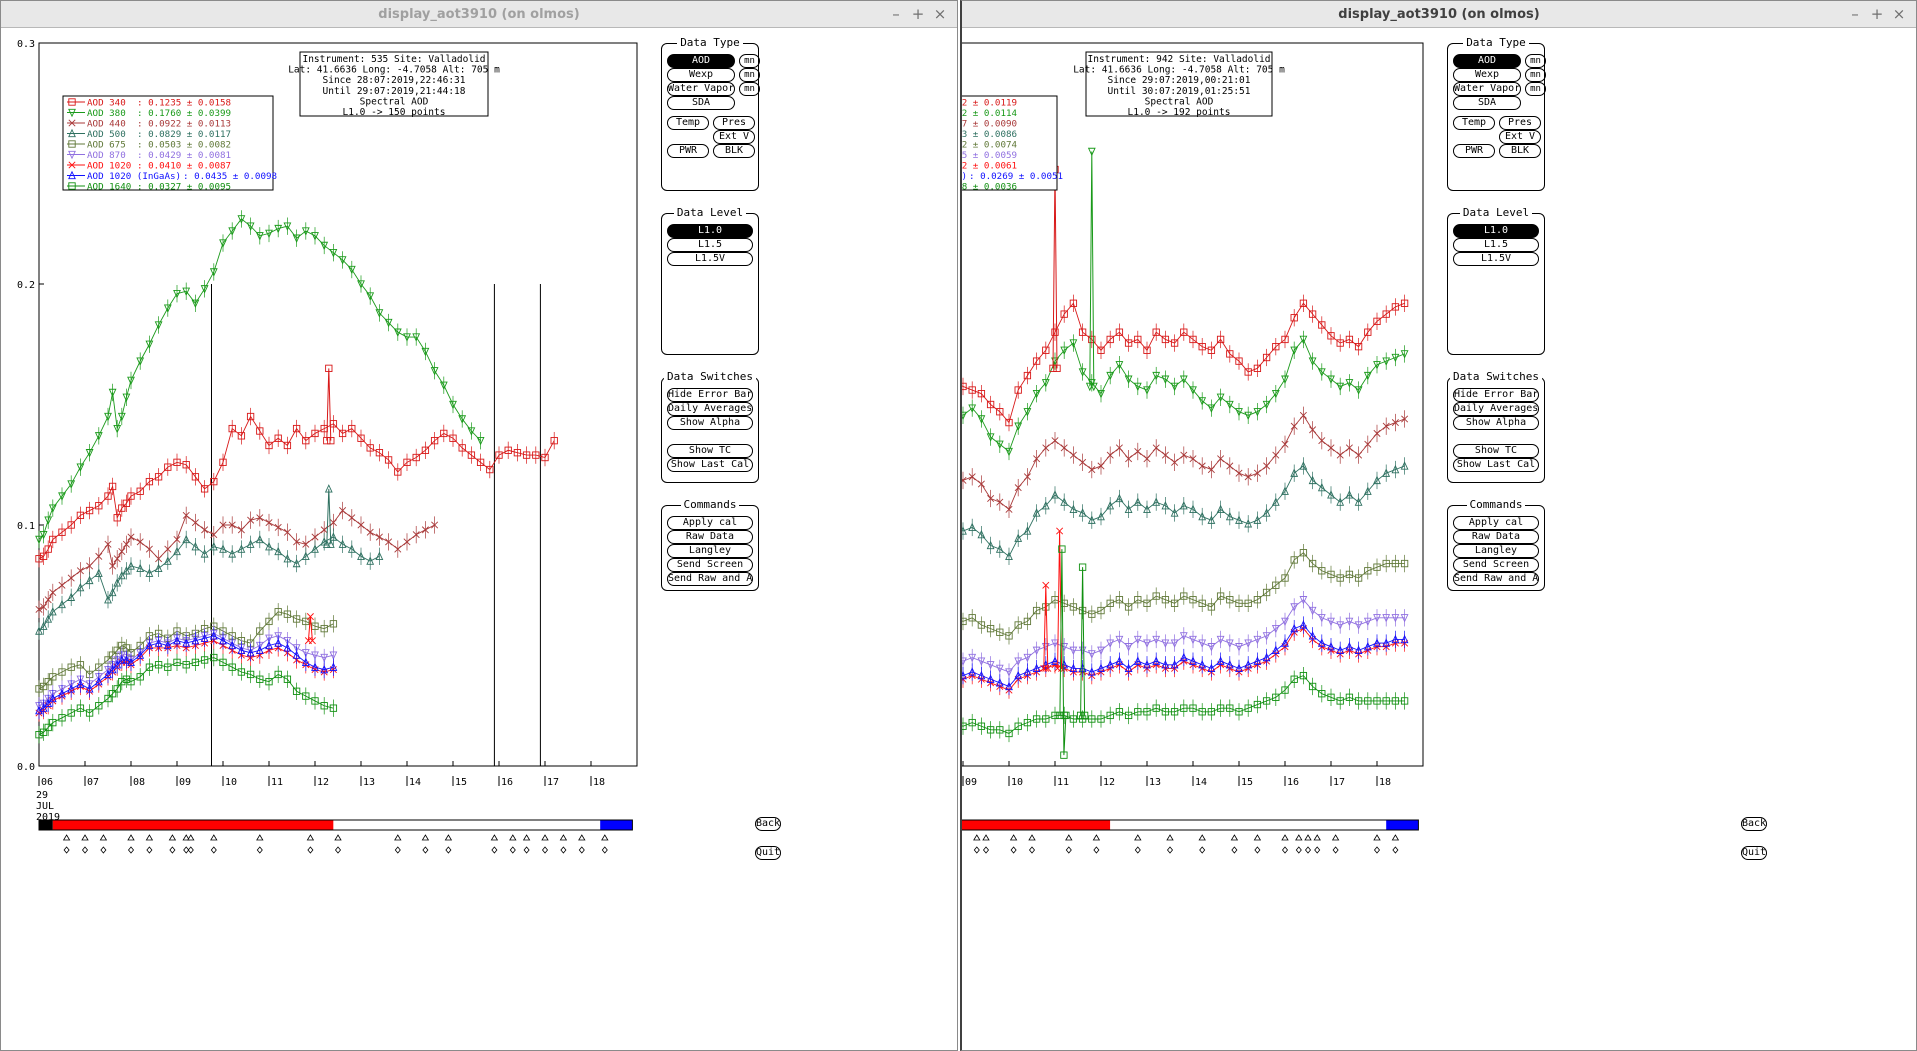 The image size is (1917, 1051). I want to click on legend-label: AOD 870, so click(106, 155).